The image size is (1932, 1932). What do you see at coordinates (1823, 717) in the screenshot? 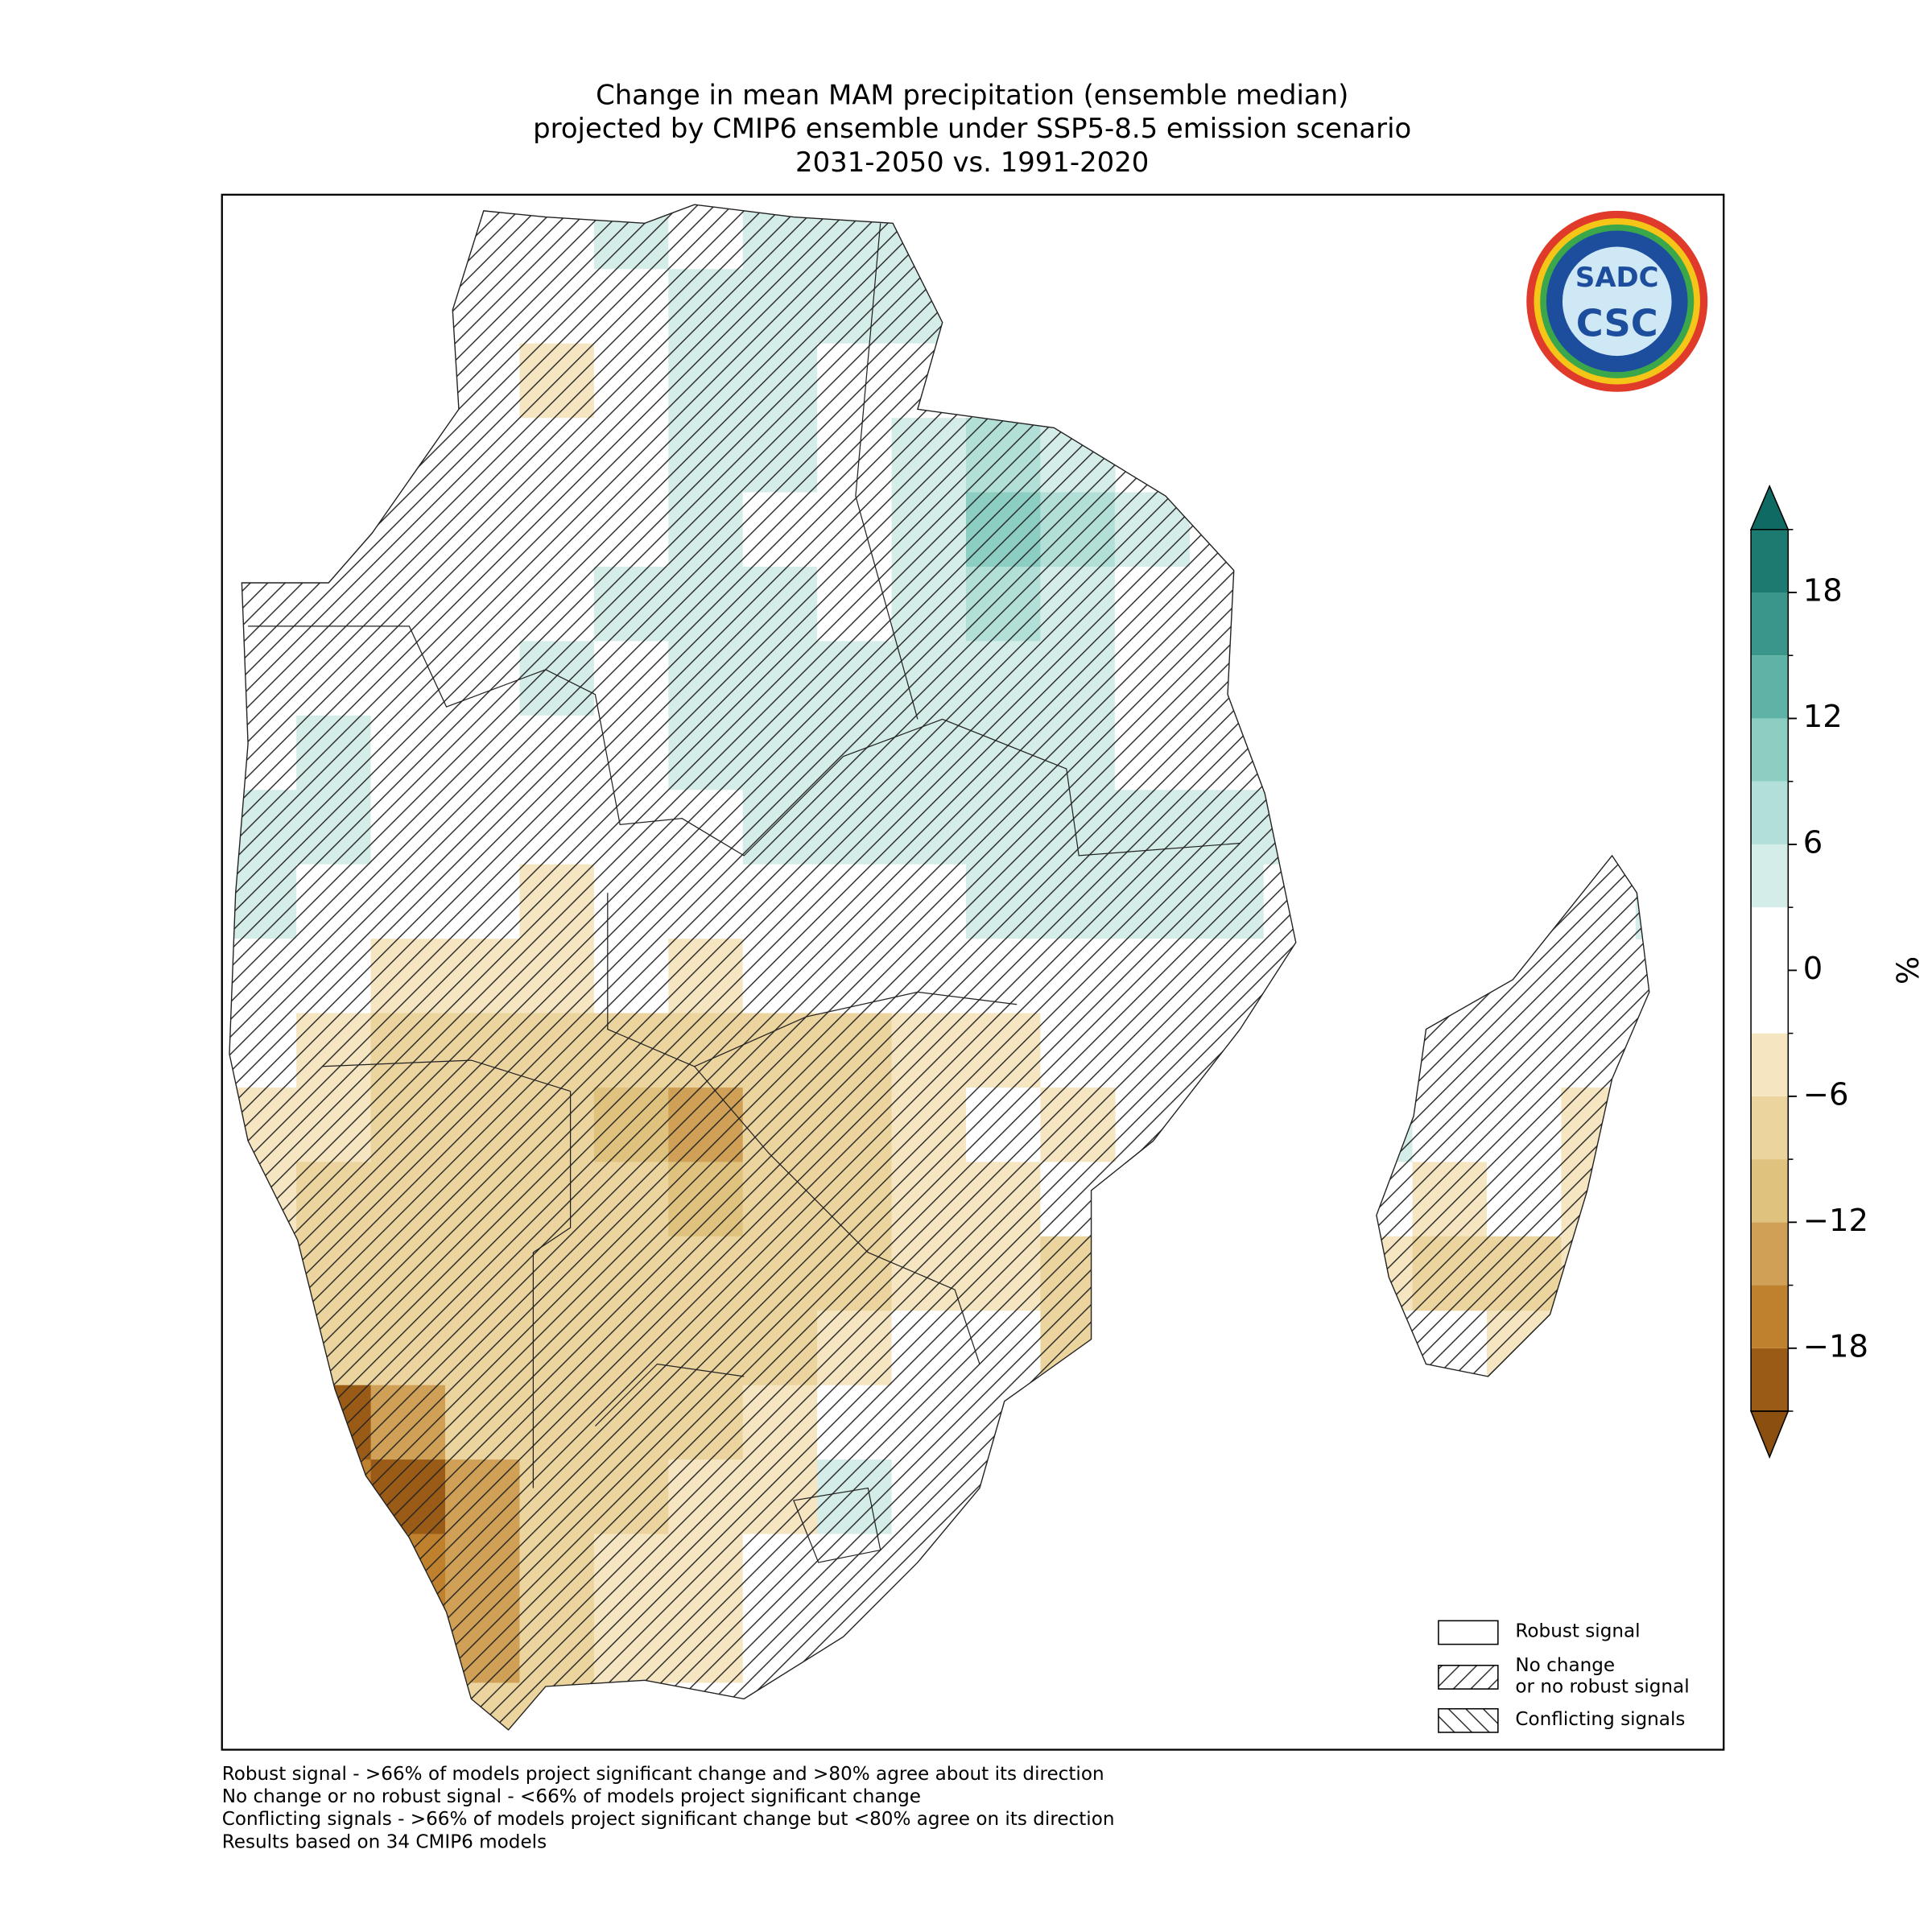
I see `colorbar-tick-label: 12` at bounding box center [1823, 717].